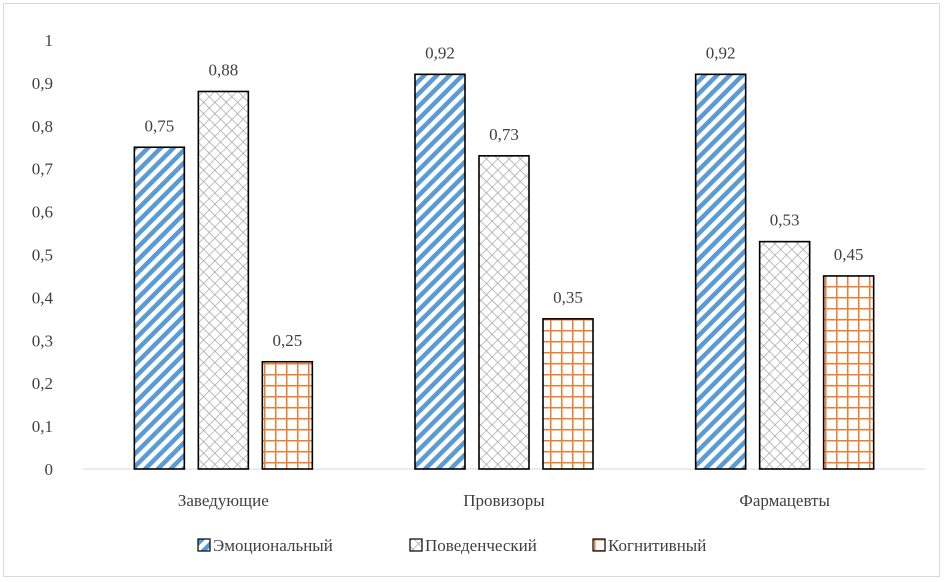 This screenshot has height=582, width=945. What do you see at coordinates (42, 383) in the screenshot?
I see `y-tick-label: 0,2` at bounding box center [42, 383].